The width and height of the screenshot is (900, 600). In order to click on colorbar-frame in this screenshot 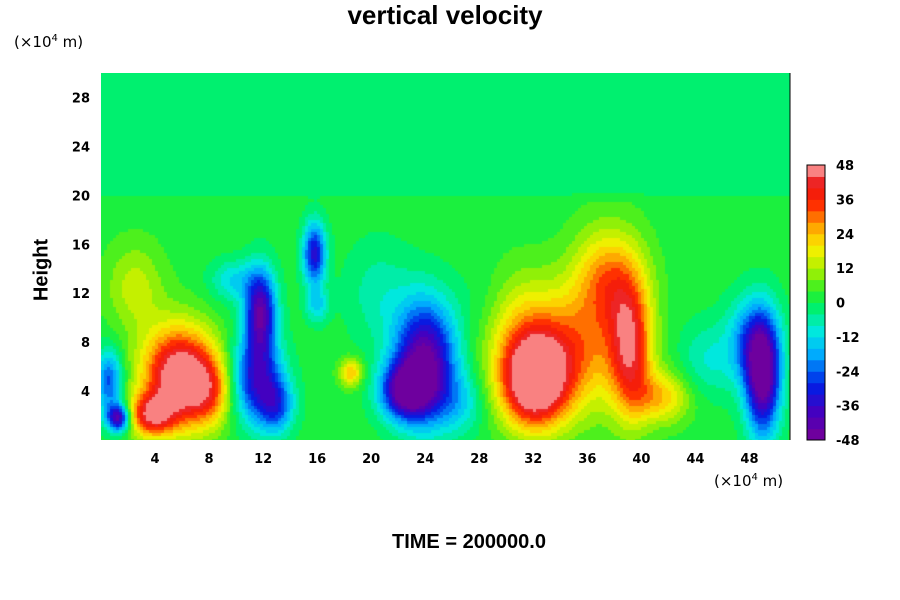, I will do `click(816, 302)`.